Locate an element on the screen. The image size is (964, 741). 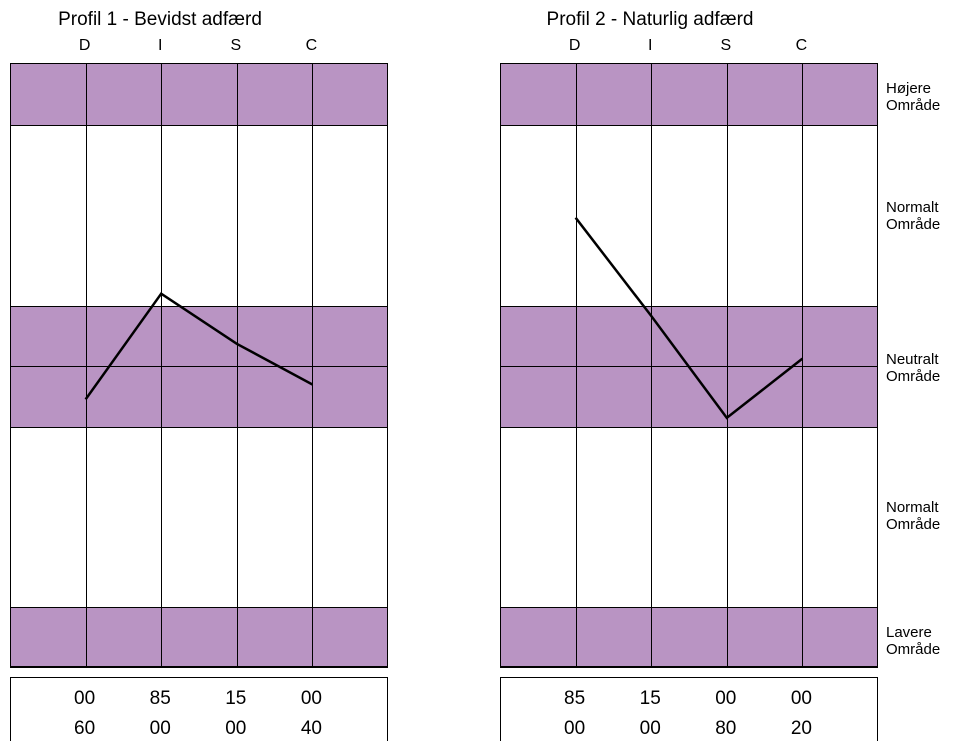
chart-title: Profil 2 - Naturlig adfærd is located at coordinates (650, 19).